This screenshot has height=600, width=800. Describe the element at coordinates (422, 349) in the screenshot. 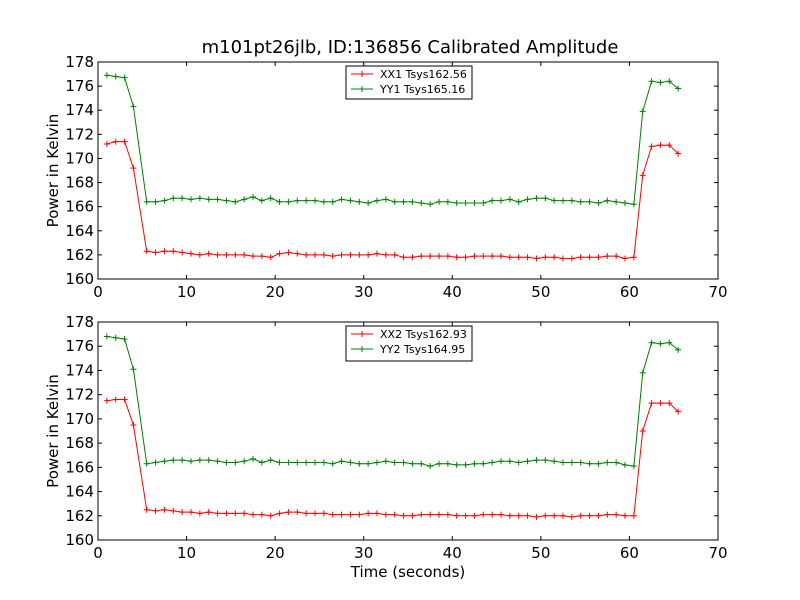

I see `legend-entry: YY2 Tsys164.95` at that location.